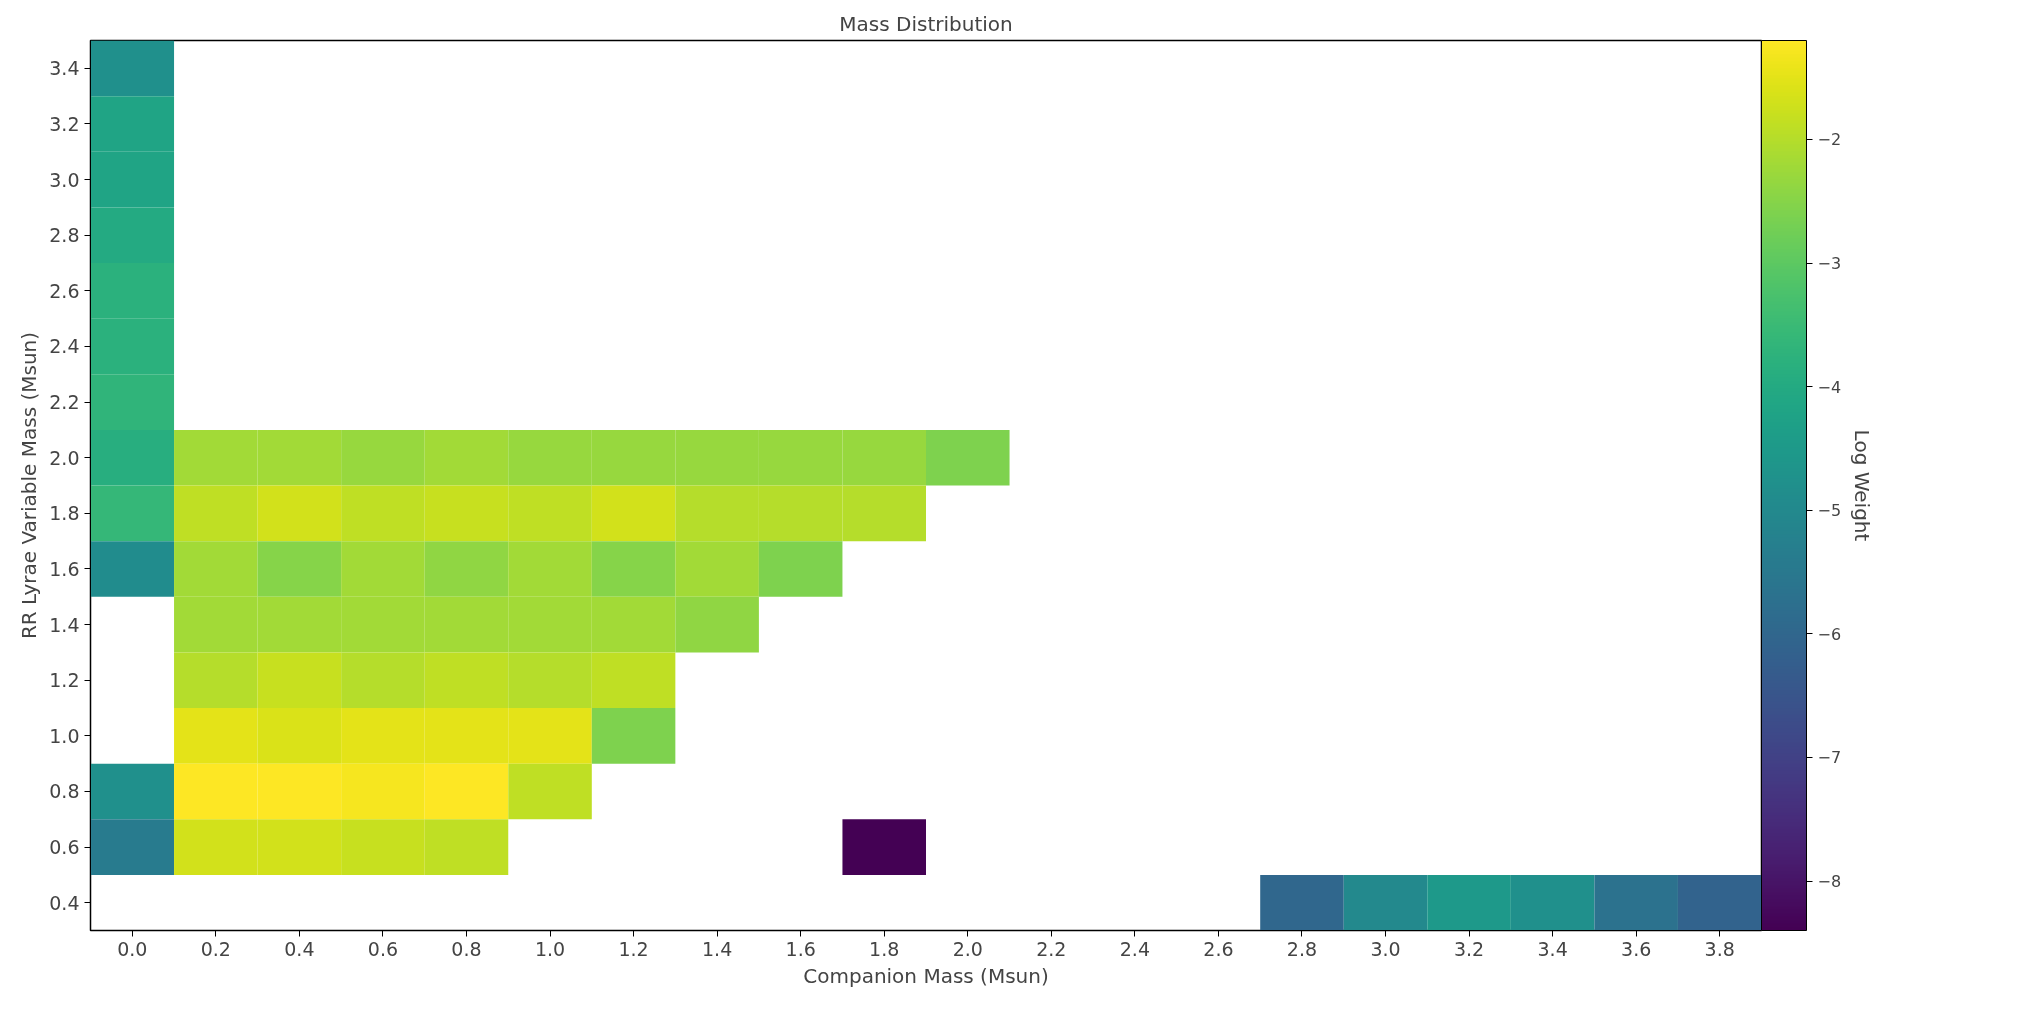  What do you see at coordinates (64, 402) in the screenshot?
I see `y-tick-label: 2.2` at bounding box center [64, 402].